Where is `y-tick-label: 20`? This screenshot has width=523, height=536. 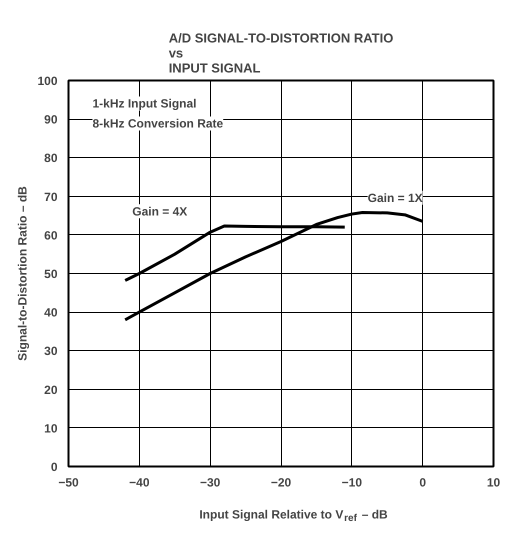 y-tick-label: 20 is located at coordinates (51, 389).